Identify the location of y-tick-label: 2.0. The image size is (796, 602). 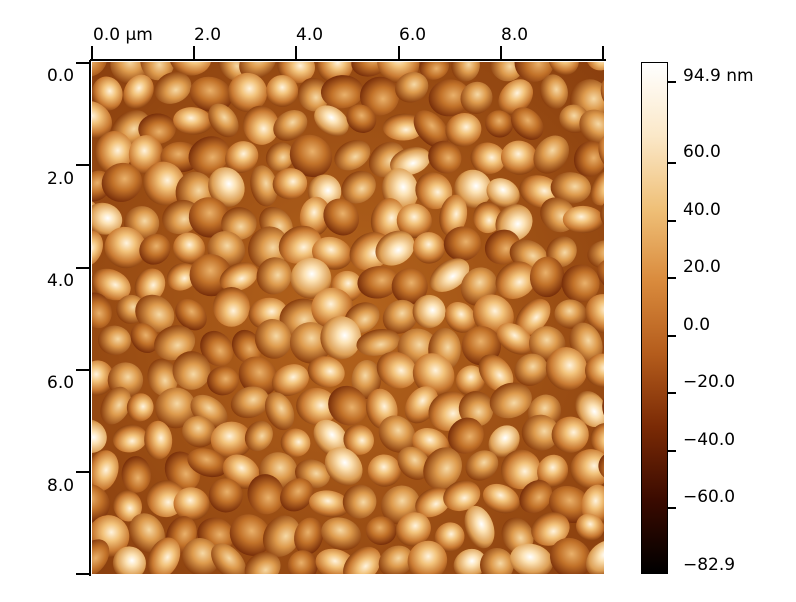
(61, 179).